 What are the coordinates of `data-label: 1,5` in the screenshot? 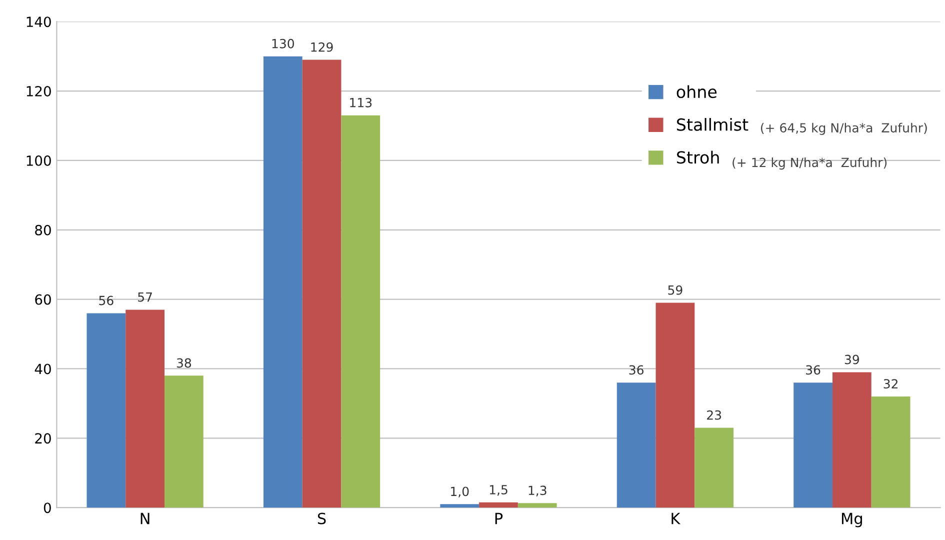 It's located at (499, 490).